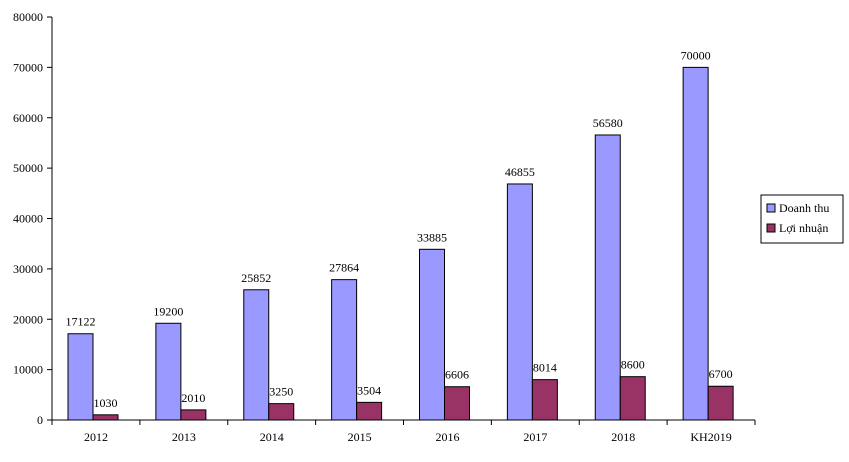  What do you see at coordinates (28, 319) in the screenshot?
I see `y-tick-label: 20000` at bounding box center [28, 319].